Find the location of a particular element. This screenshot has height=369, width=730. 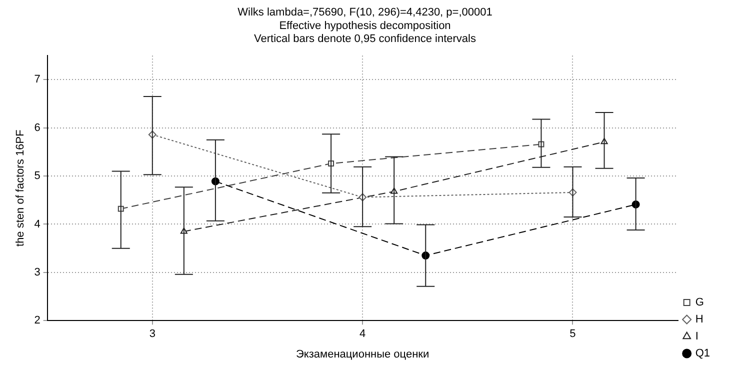

y-tick-label: 5 is located at coordinates (37, 176).